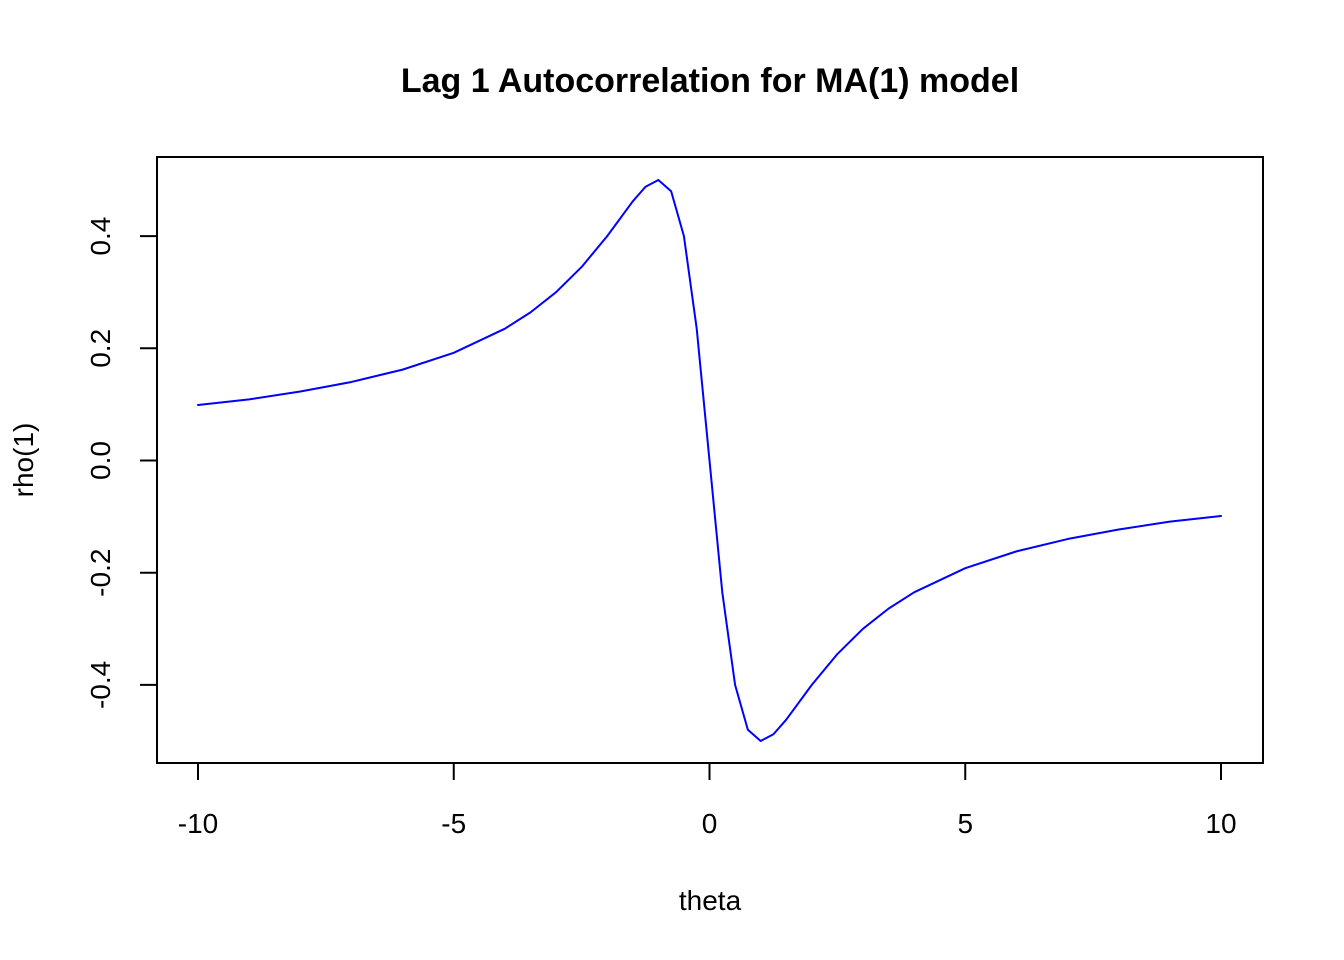 Image resolution: width=1344 pixels, height=960 pixels. Describe the element at coordinates (100, 460) in the screenshot. I see `y-tick-label: 0.0` at that location.